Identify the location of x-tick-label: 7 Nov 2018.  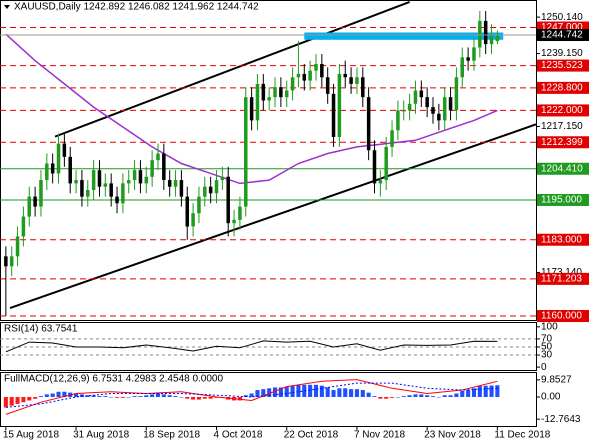
(380, 435).